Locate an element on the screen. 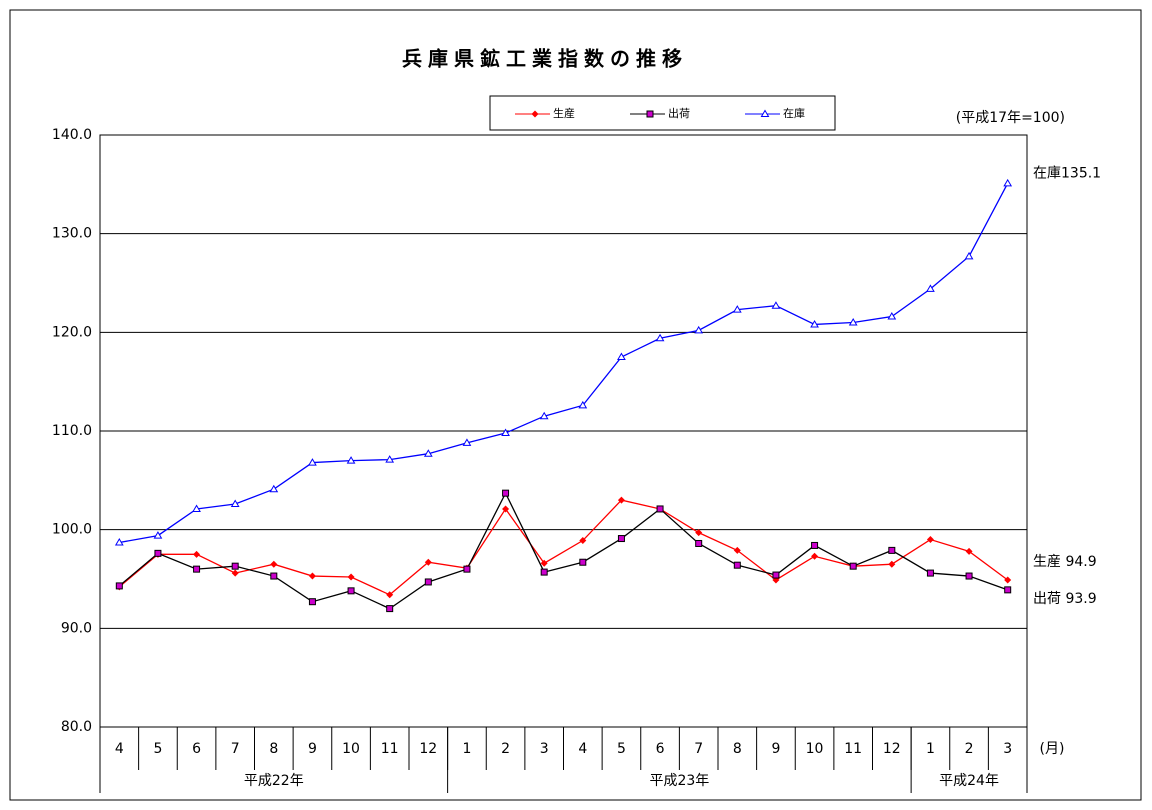 The image size is (1152, 810). y-tick-label: 100.0 is located at coordinates (72, 530).